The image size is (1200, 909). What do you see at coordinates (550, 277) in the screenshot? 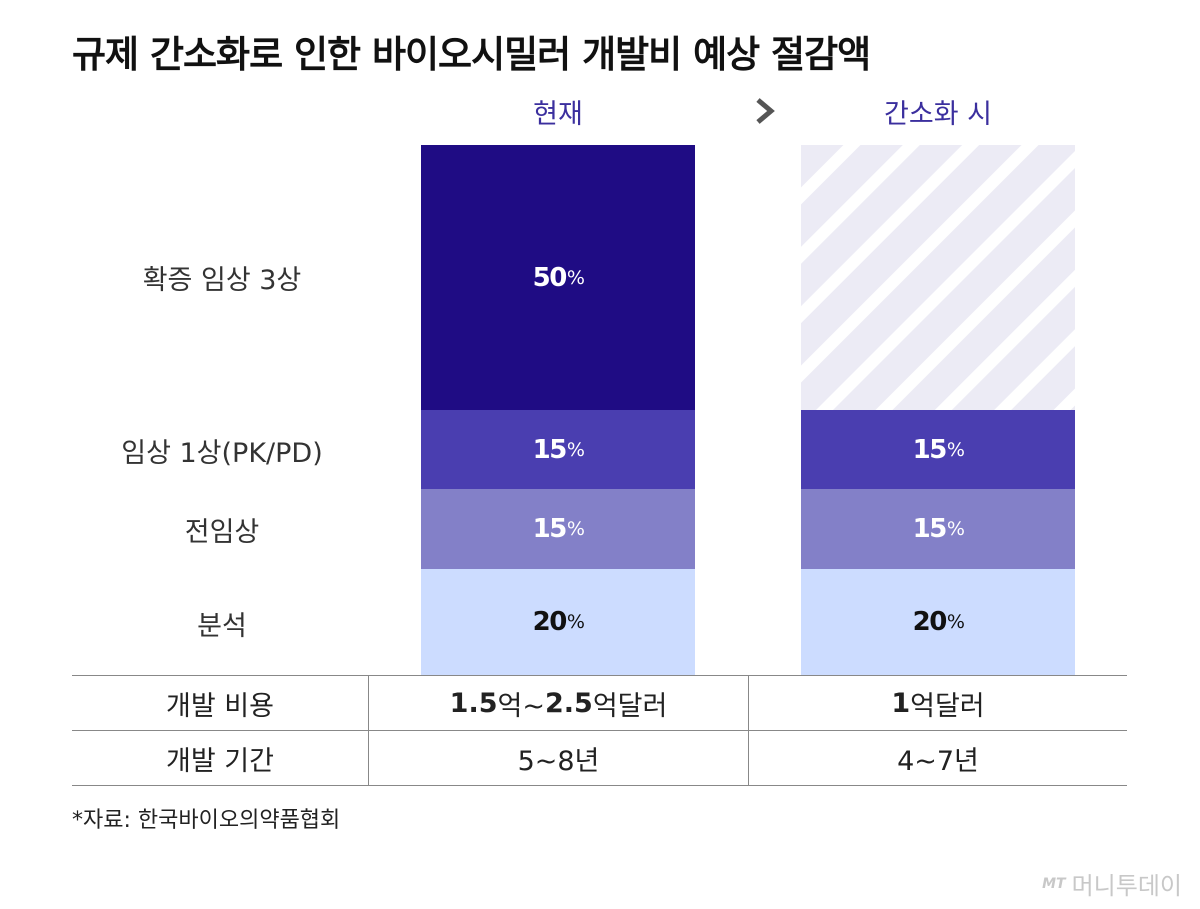
I see `bar-current-phase3-value: 50` at bounding box center [550, 277].